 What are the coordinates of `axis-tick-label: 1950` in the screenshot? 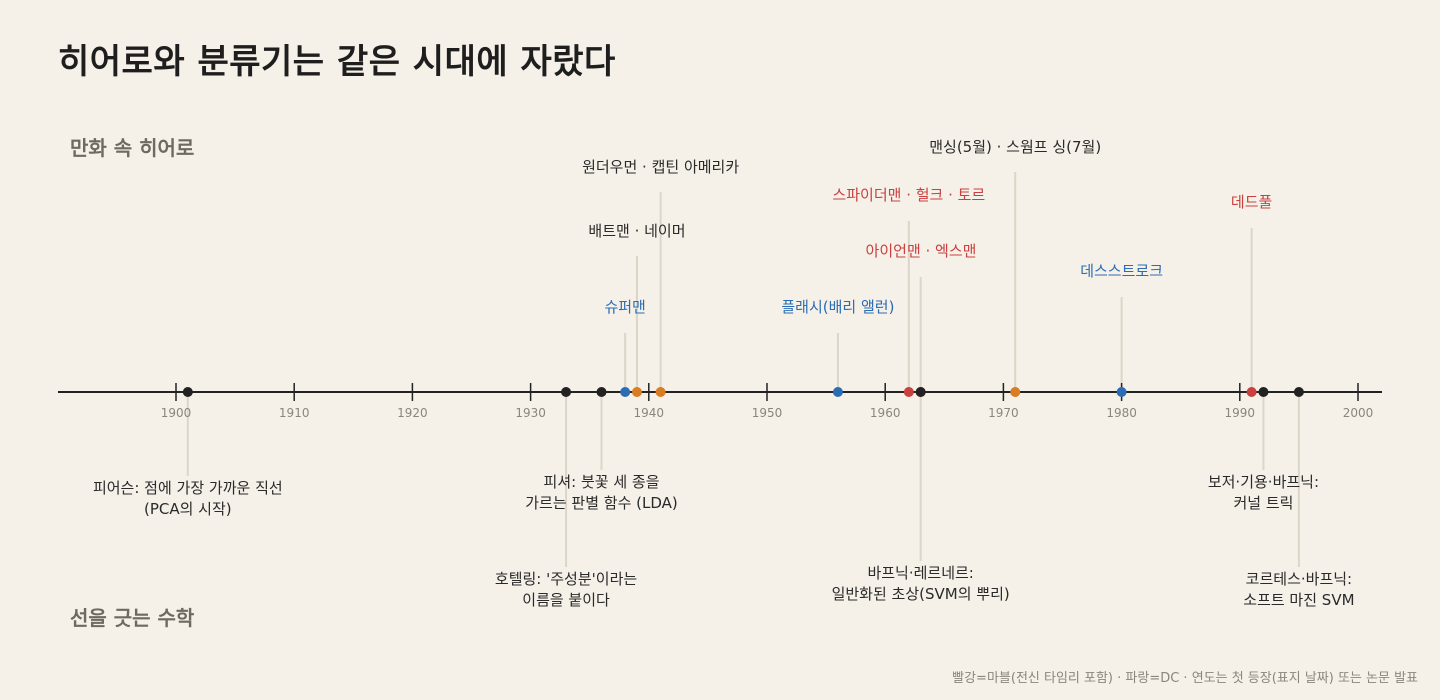 It's located at (767, 413).